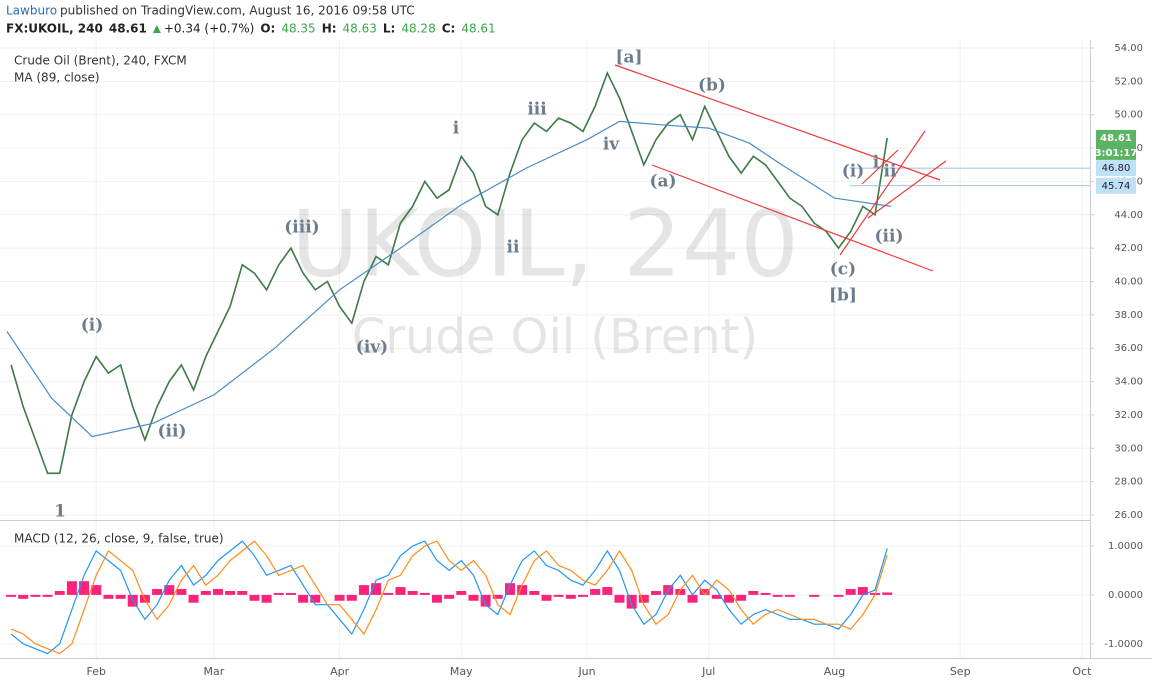 This screenshot has height=685, width=1152. Describe the element at coordinates (389, 29) in the screenshot. I see `header-value: L:` at that location.